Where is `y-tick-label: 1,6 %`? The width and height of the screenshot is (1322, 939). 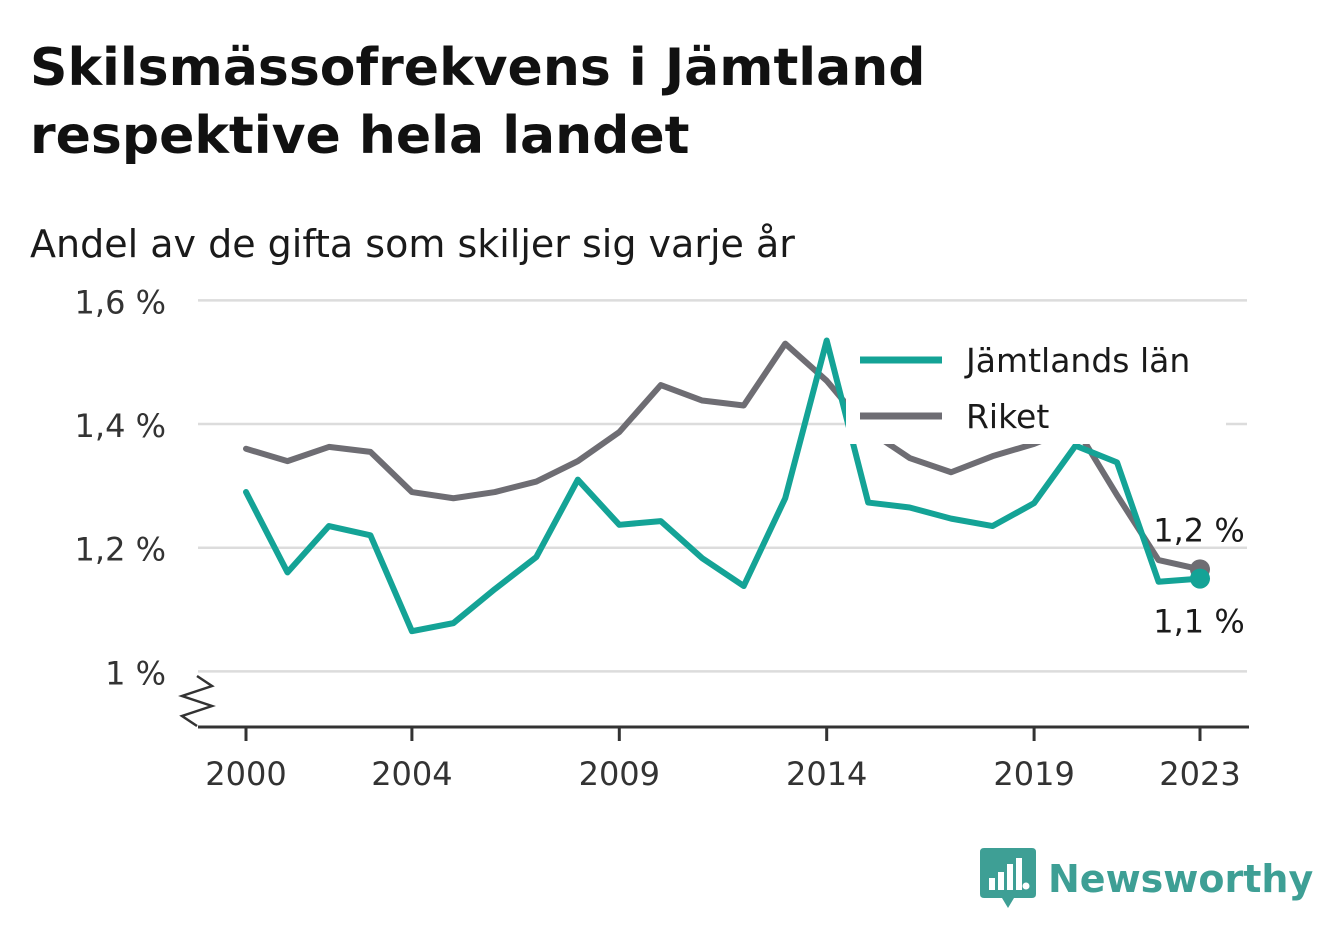
y-tick-label: 1,6 % is located at coordinates (120, 302).